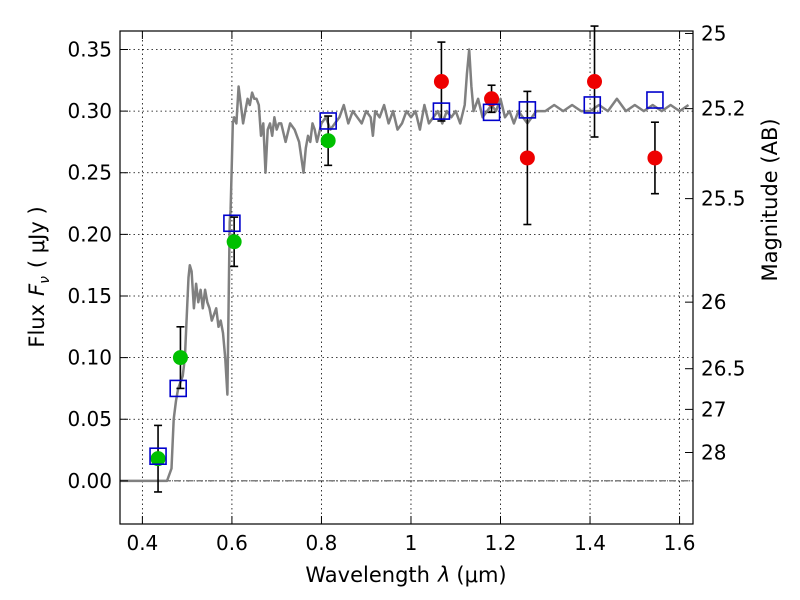  Describe the element at coordinates (713, 302) in the screenshot. I see `magnitude-tick-label: 26` at that location.